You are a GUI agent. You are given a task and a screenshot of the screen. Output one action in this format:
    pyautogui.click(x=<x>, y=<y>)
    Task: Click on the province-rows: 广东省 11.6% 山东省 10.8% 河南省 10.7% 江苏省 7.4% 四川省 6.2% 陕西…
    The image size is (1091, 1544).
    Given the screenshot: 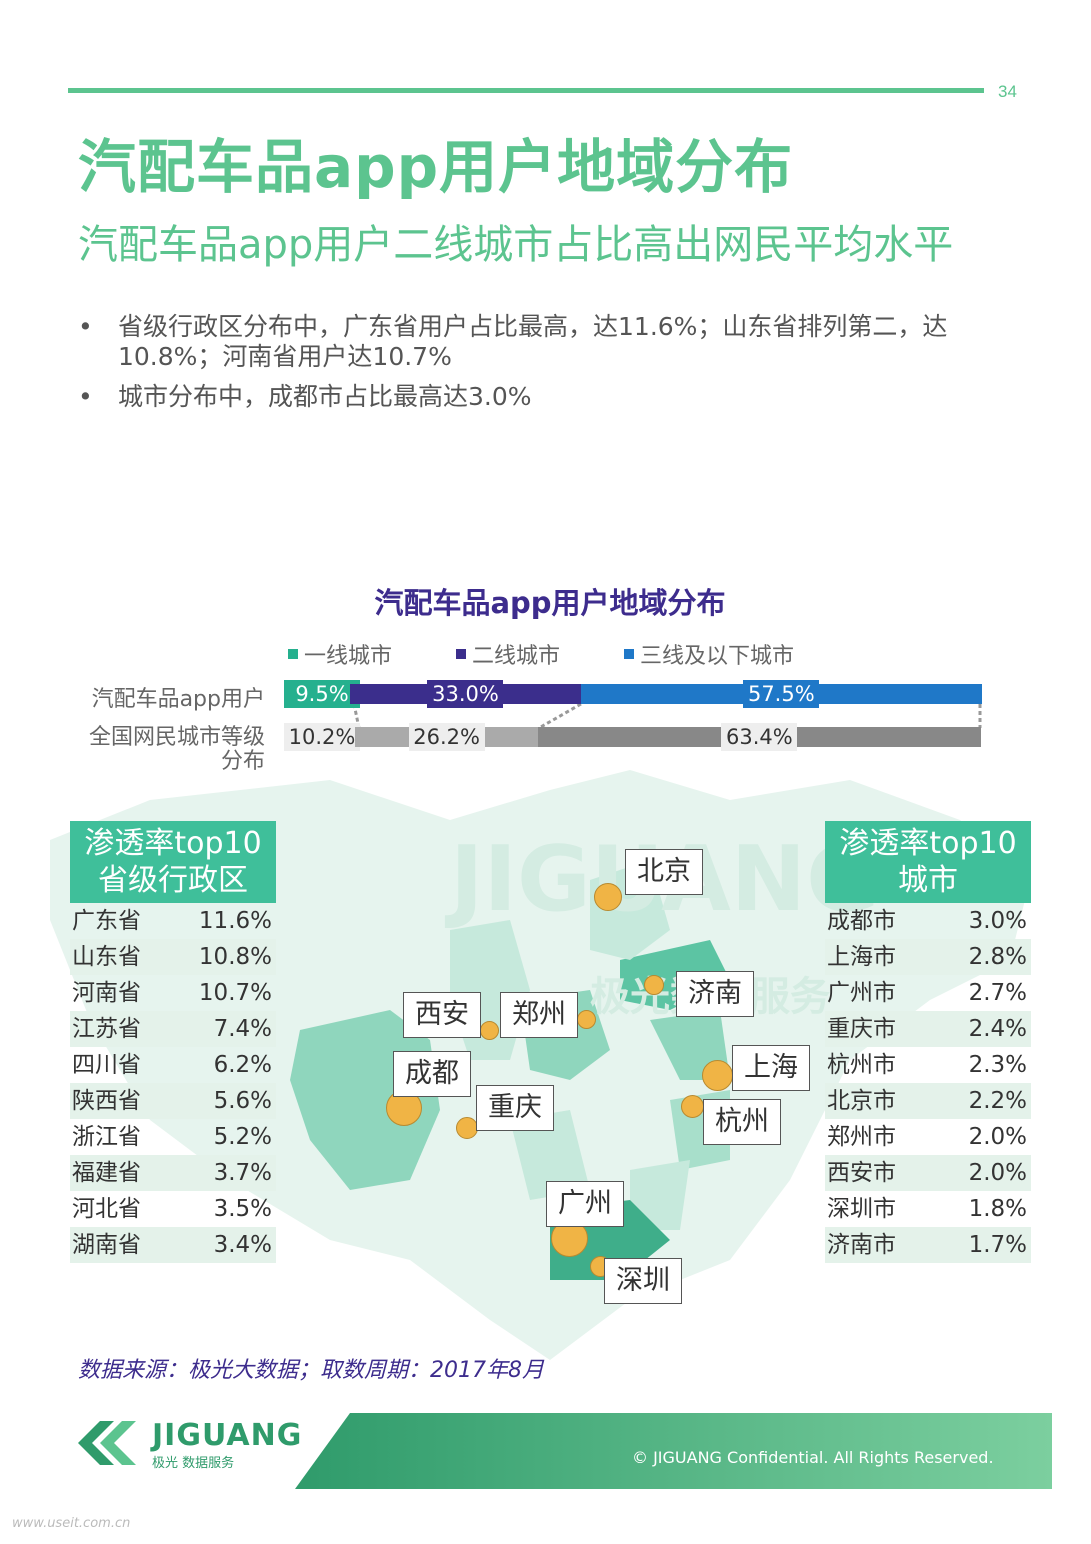 What is the action you would take?
    pyautogui.click(x=173, y=1083)
    